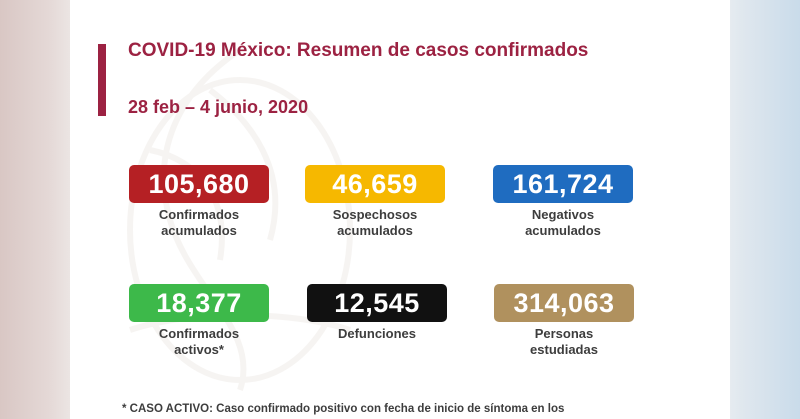 Image resolution: width=800 pixels, height=419 pixels. What do you see at coordinates (564, 341) in the screenshot?
I see `stat-label: Personas estudiadas` at bounding box center [564, 341].